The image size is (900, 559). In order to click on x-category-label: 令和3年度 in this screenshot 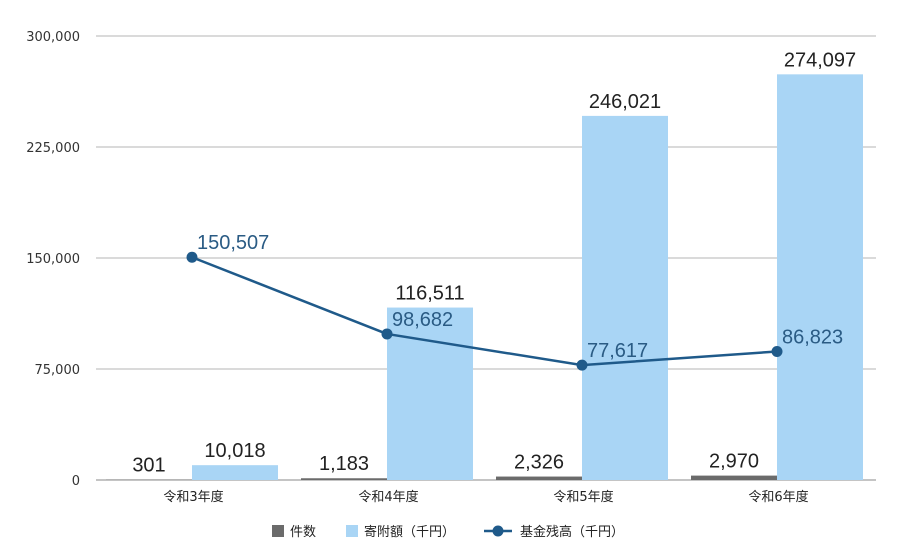, I will do `click(193, 497)`.